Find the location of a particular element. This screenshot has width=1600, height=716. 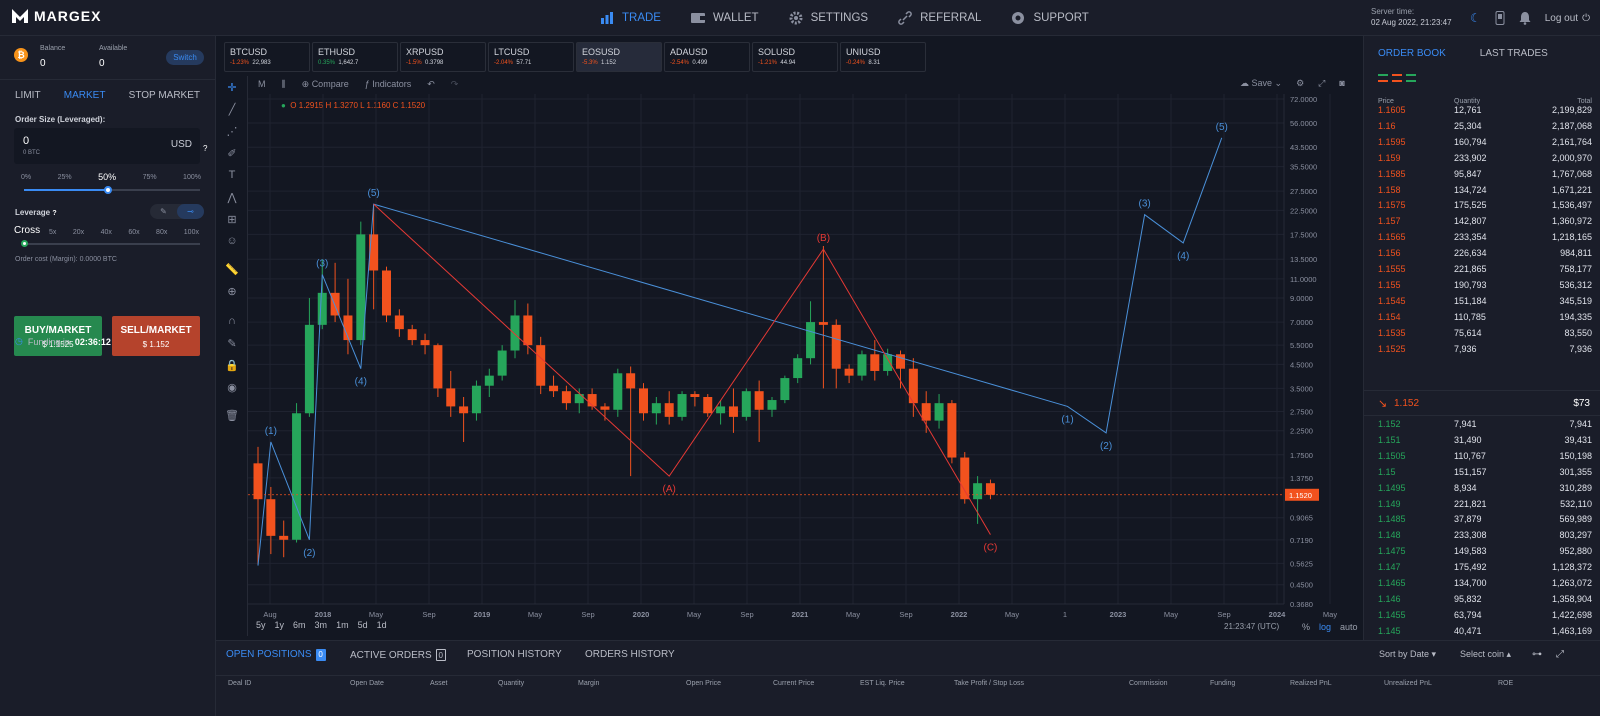

both-sides-icon is located at coordinates (1383, 78).